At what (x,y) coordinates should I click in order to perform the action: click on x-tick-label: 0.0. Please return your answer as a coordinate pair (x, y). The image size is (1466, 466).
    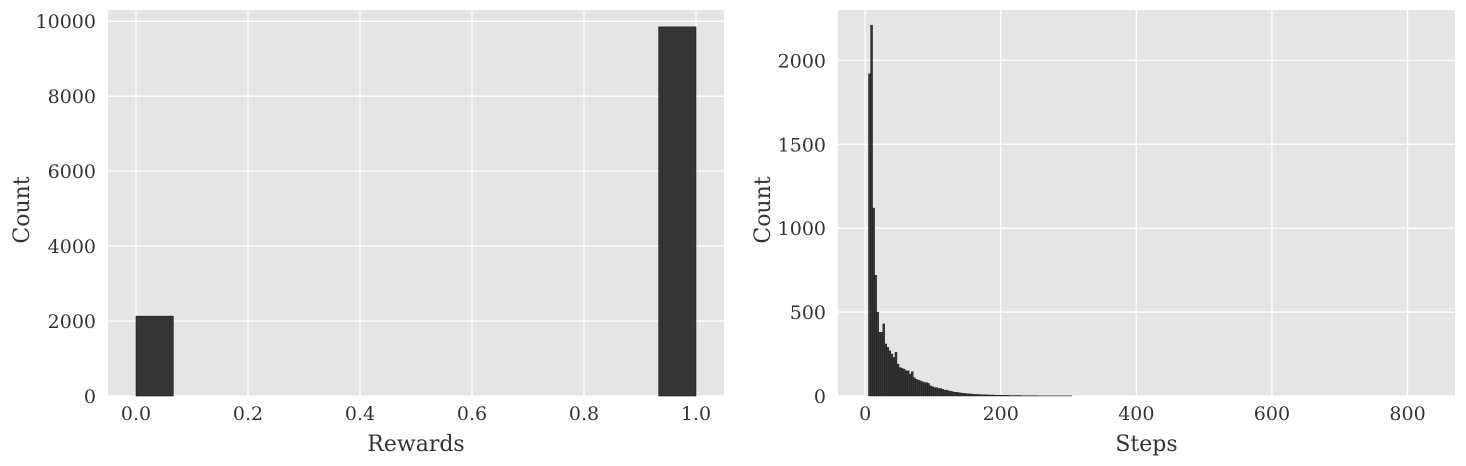
    Looking at the image, I should click on (136, 414).